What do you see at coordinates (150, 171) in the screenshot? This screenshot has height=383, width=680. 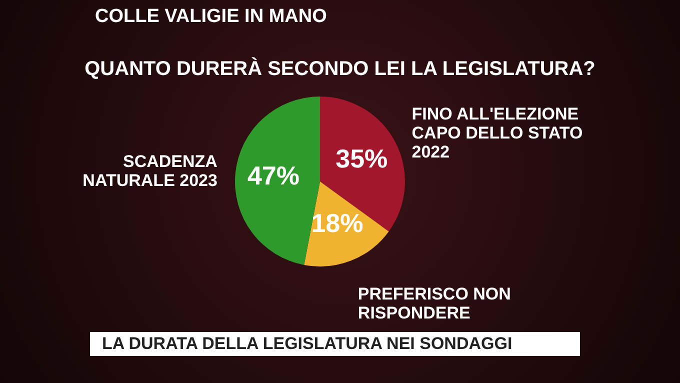 I see `slice-label: SCADENZA NATURALE 2023` at bounding box center [150, 171].